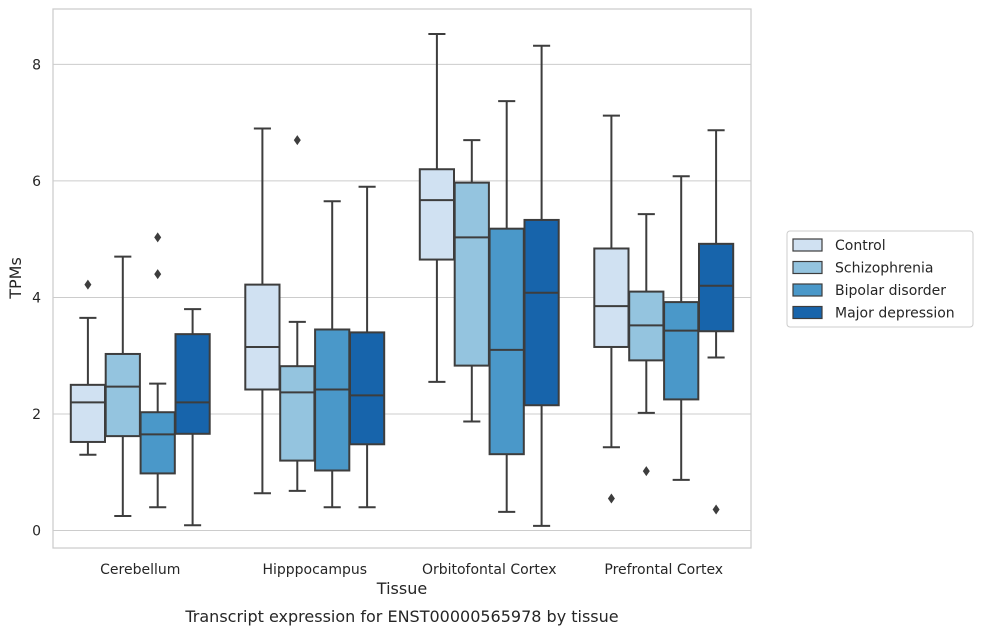 Image resolution: width=983 pixels, height=634 pixels. What do you see at coordinates (860, 246) in the screenshot?
I see `legend-label: Control` at bounding box center [860, 246].